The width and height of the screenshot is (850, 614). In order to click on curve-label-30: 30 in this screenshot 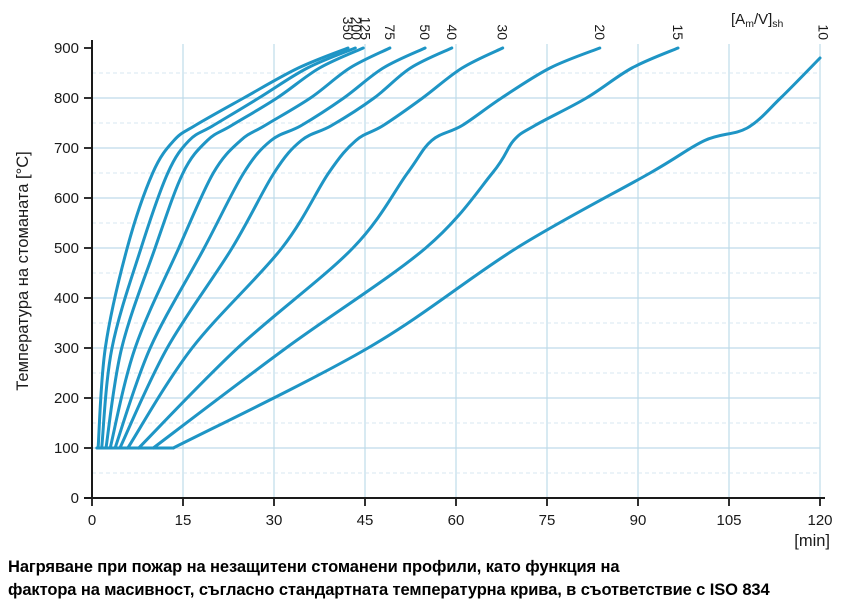, I will do `click(503, 32)`.